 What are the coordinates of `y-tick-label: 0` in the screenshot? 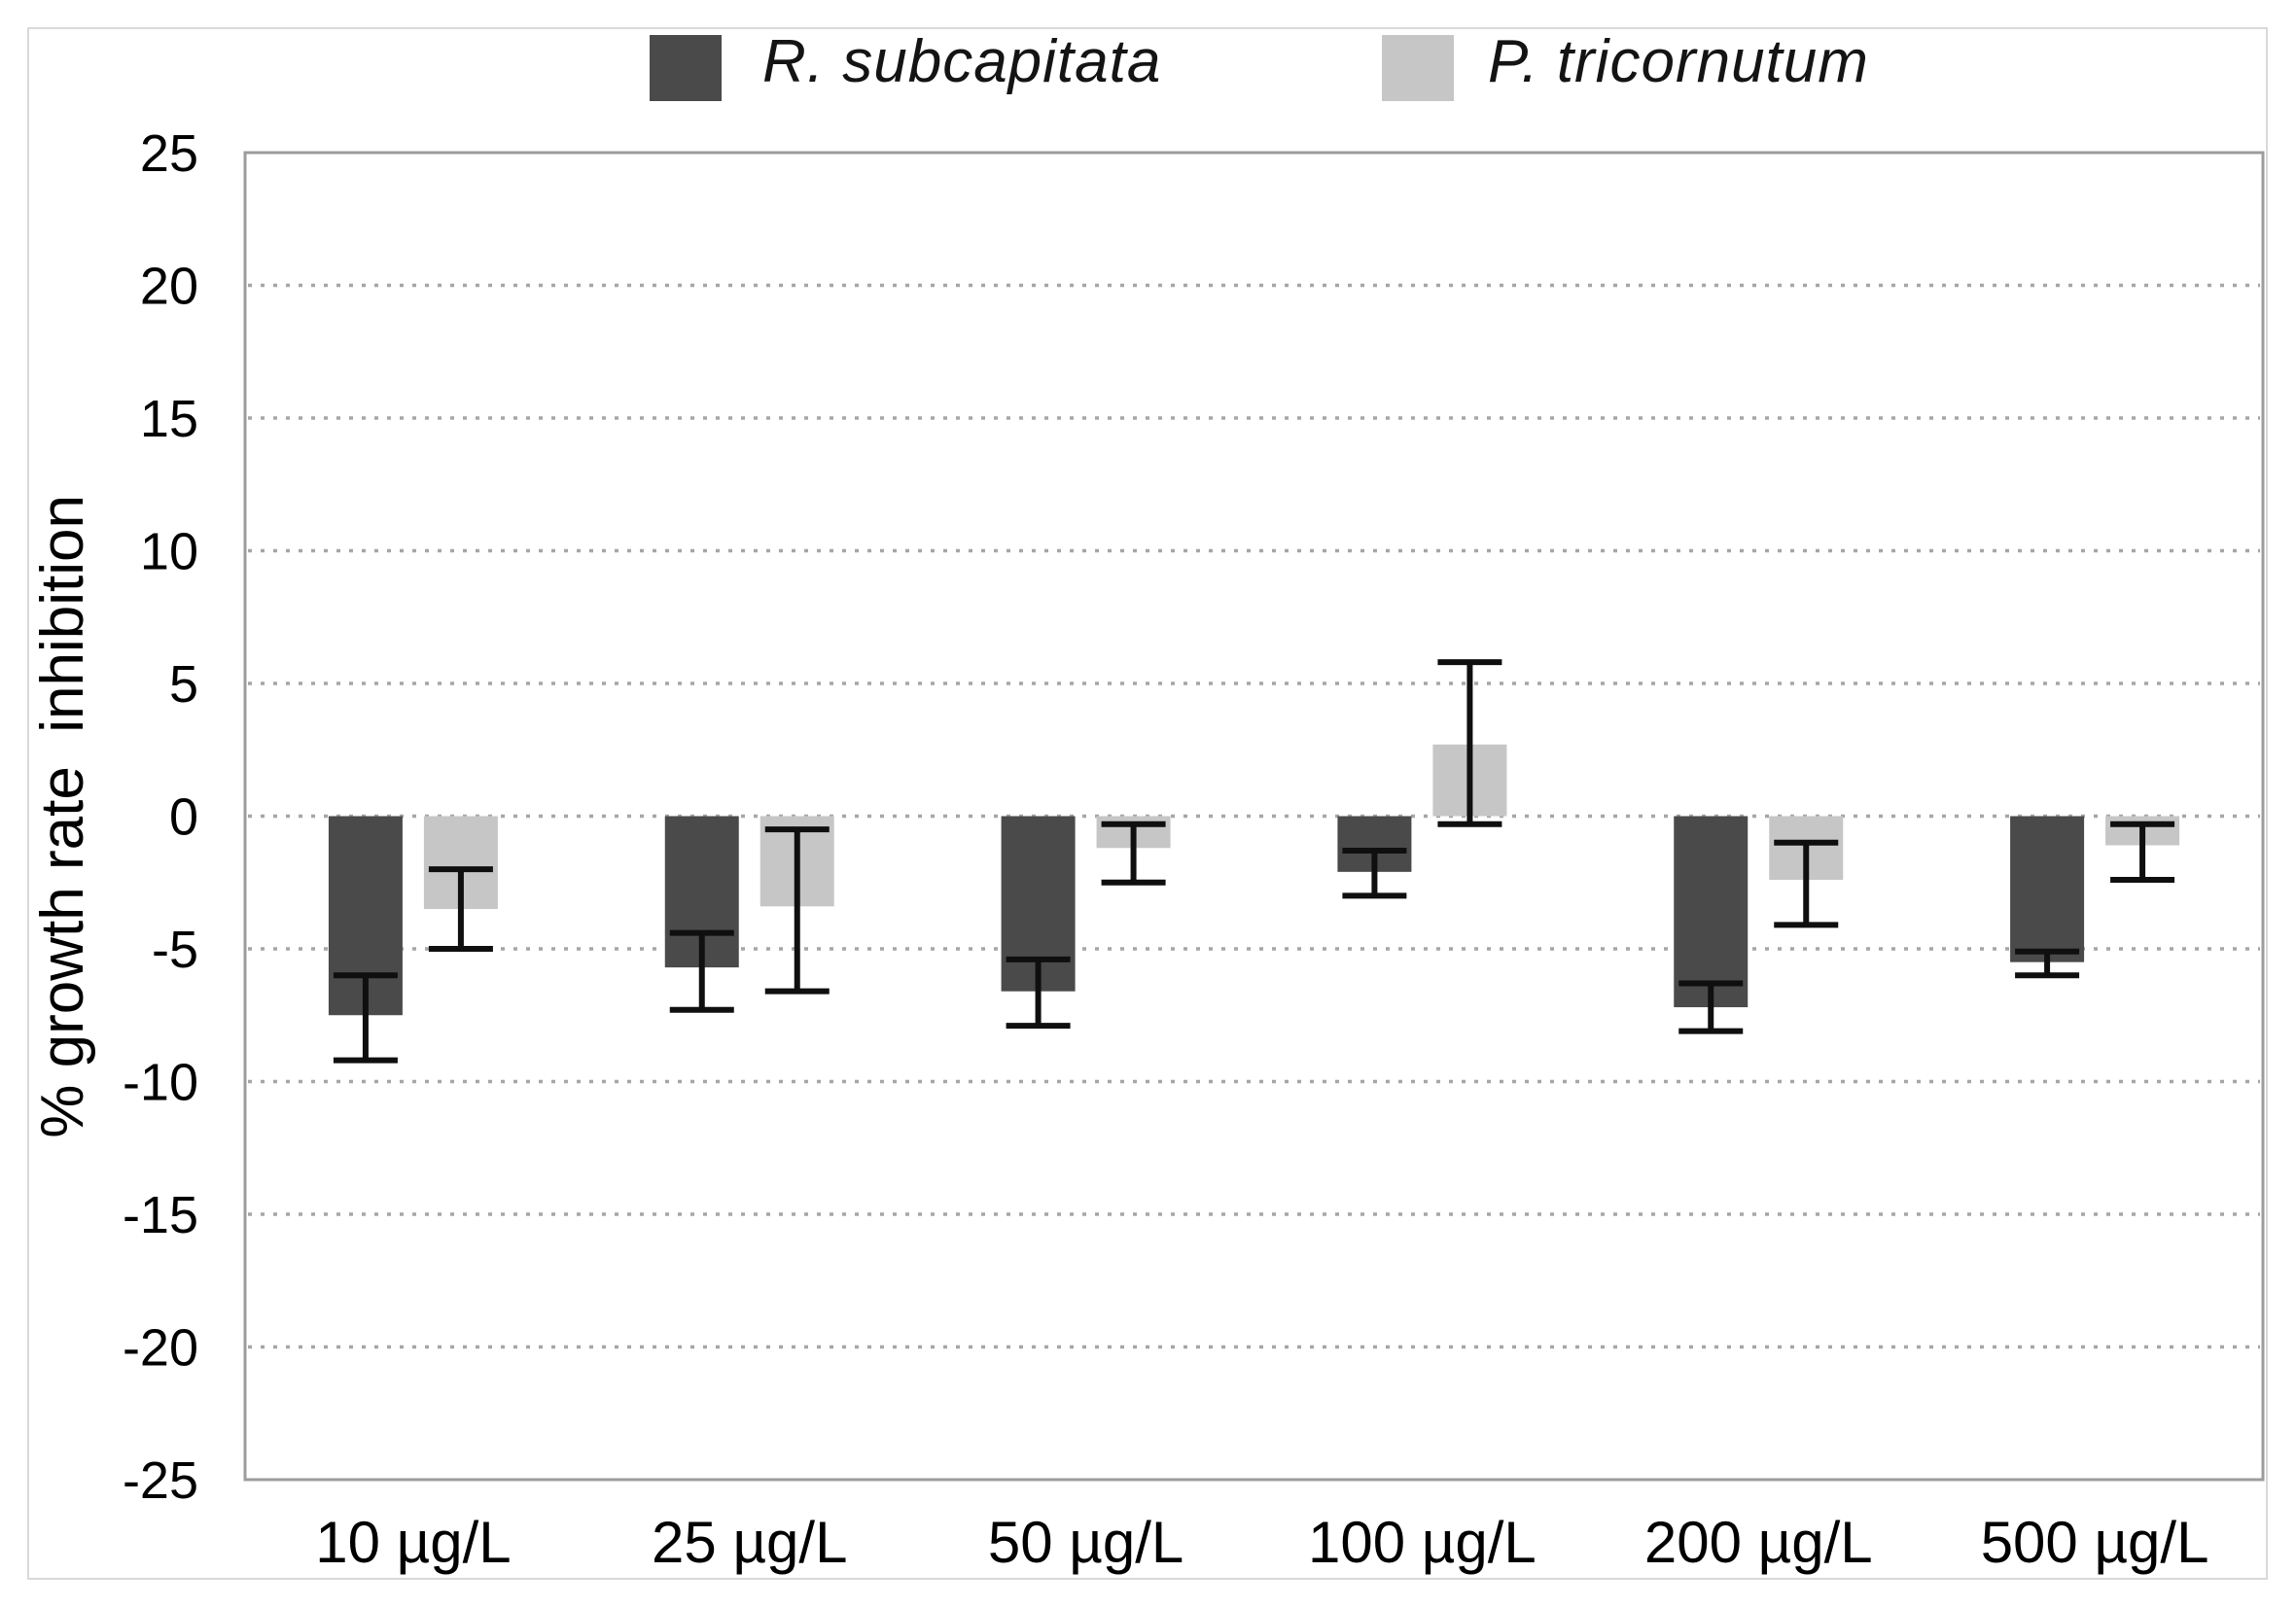 It's located at (184, 817).